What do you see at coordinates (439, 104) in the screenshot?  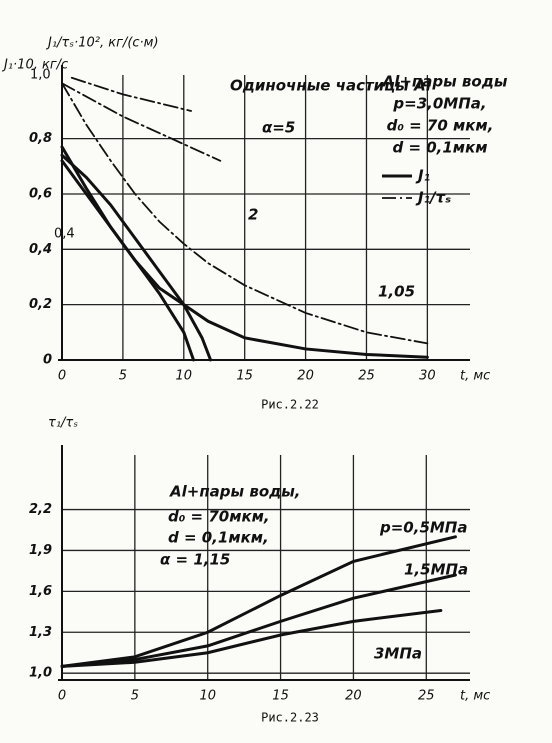 I see `annotation: p=3,0МПа,` at bounding box center [439, 104].